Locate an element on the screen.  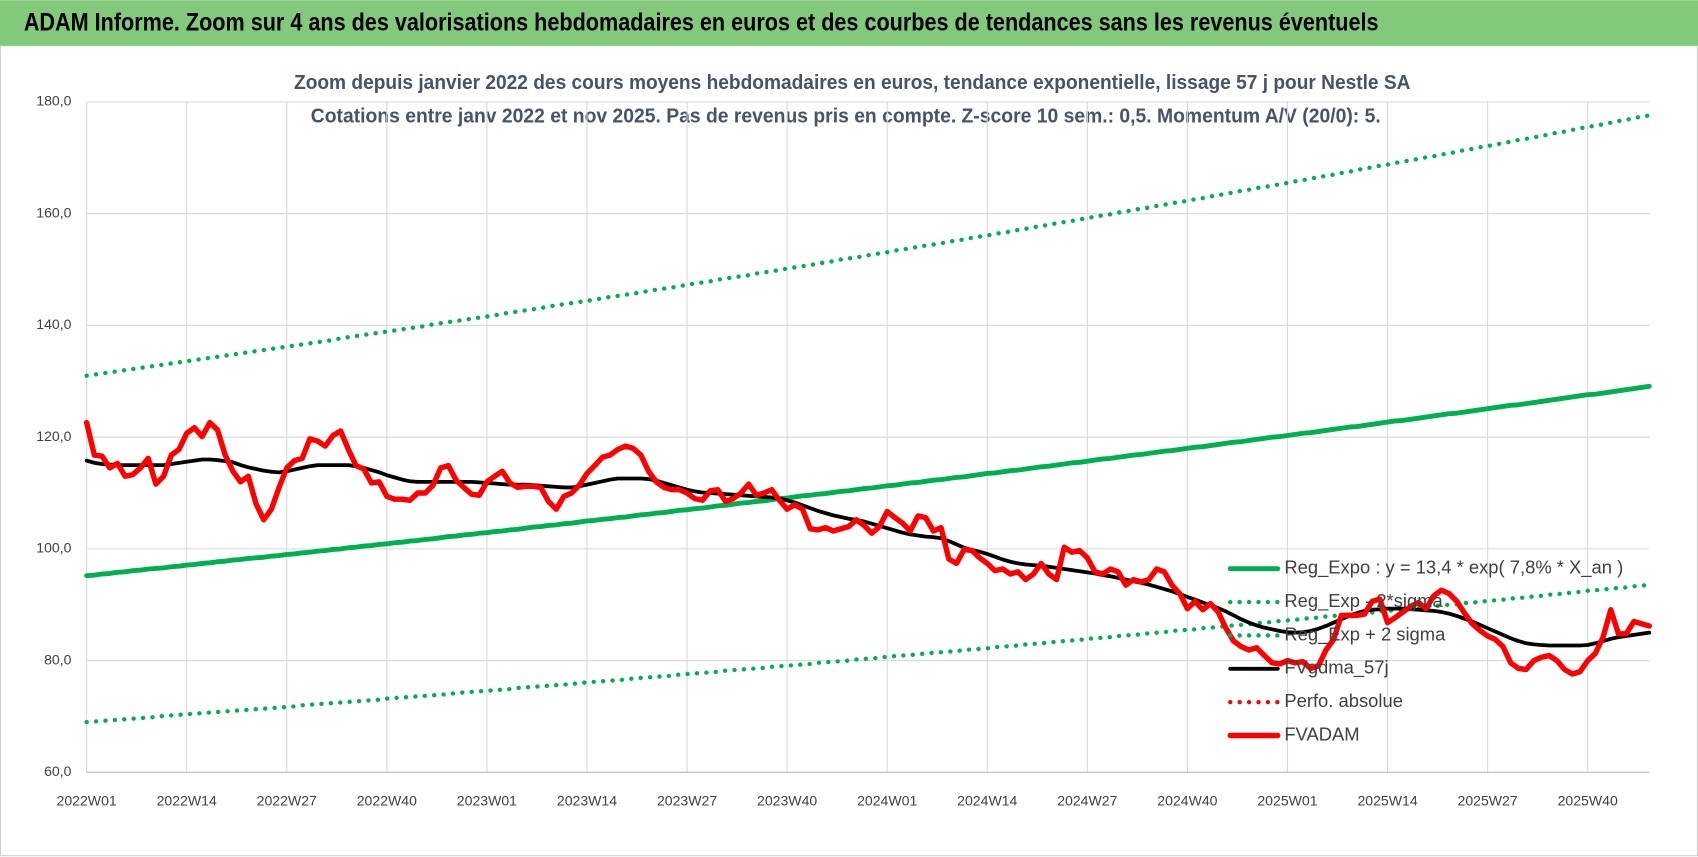
x-tick-label: 2022W14 is located at coordinates (187, 800).